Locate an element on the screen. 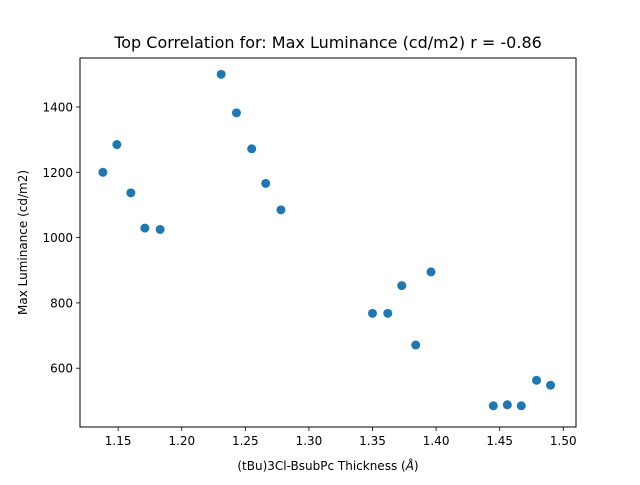 The height and width of the screenshot is (485, 640). x-tick-label: 1.50 is located at coordinates (563, 441).